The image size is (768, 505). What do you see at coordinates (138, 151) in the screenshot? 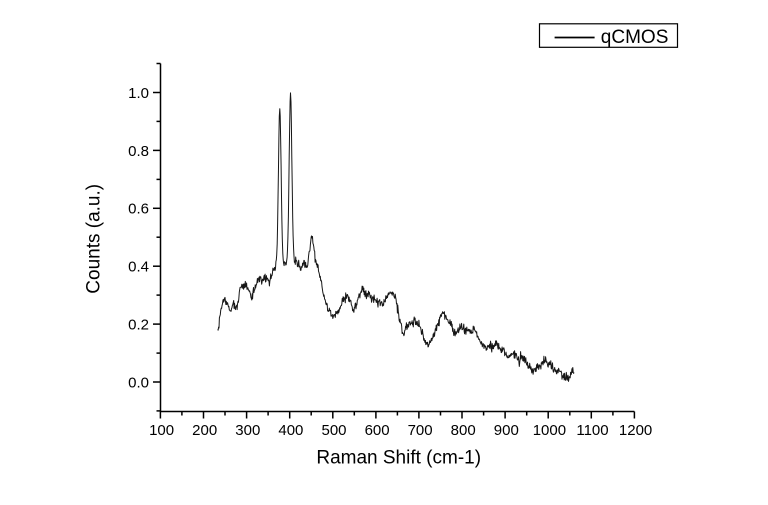
I see `svg-text: 0.8` at bounding box center [138, 151].